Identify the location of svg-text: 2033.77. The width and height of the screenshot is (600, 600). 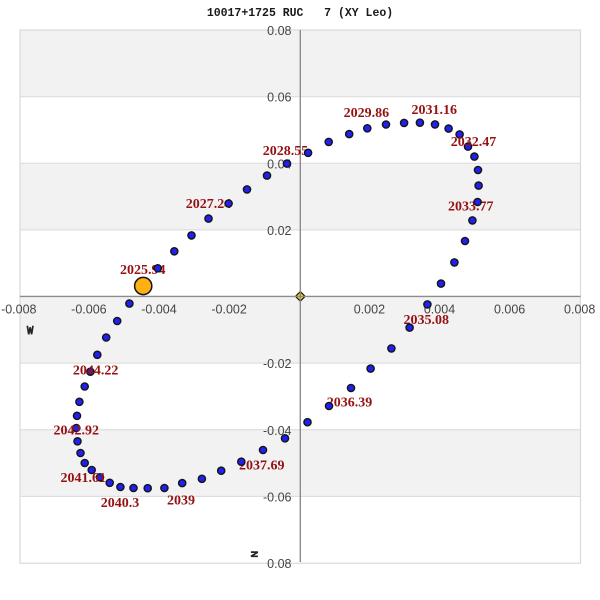
(471, 207).